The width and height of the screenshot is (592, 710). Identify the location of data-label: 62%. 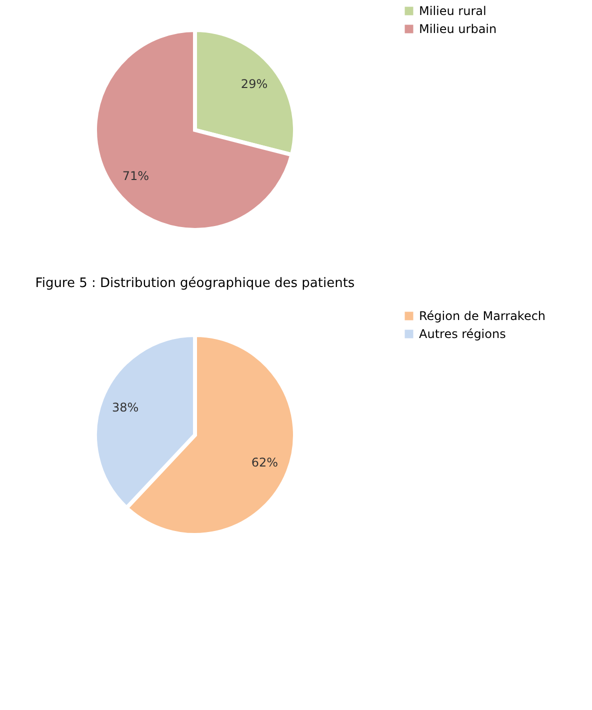
(264, 463).